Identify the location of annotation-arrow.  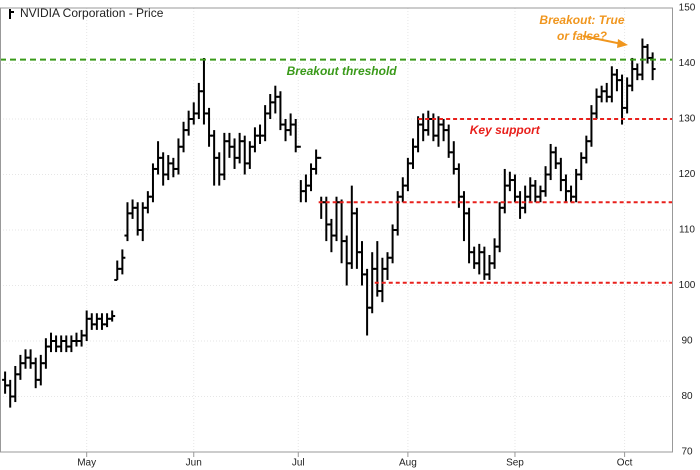
(605, 41).